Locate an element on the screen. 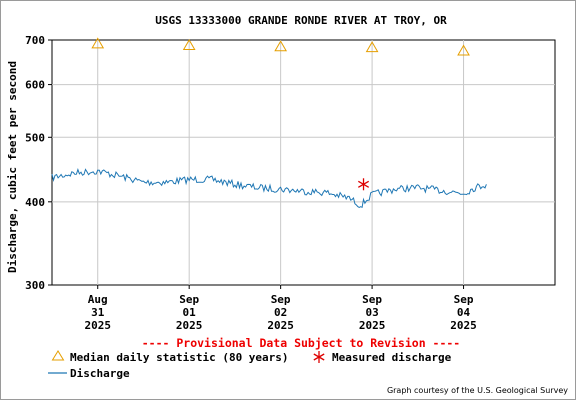 This screenshot has height=400, width=576. legend-label-median: Median daily statistic (80 years) is located at coordinates (179, 357).